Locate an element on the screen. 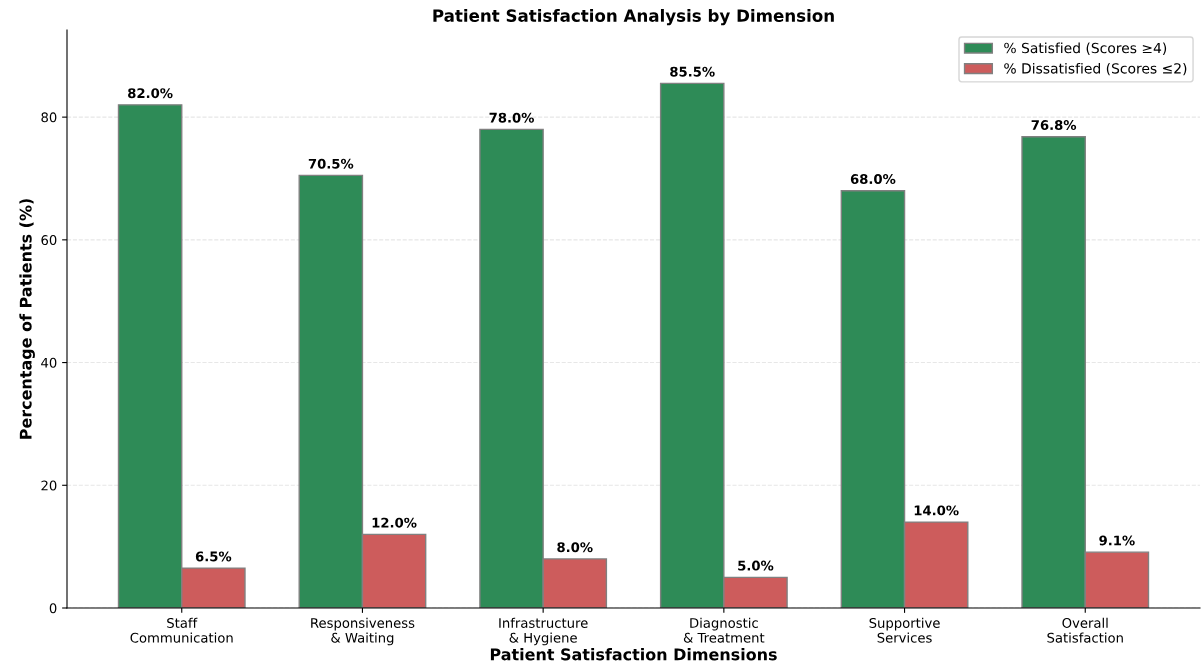 Image resolution: width=1202 pixels, height=662 pixels. data-label: 70.5% is located at coordinates (331, 163).